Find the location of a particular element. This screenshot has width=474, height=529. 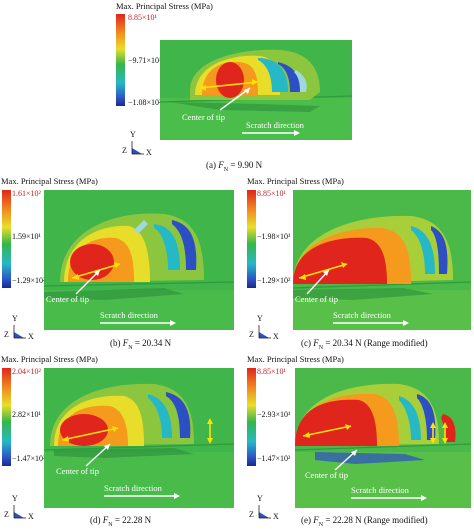

caption-b: (b) FN = 20.34 N is located at coordinates (141, 344).